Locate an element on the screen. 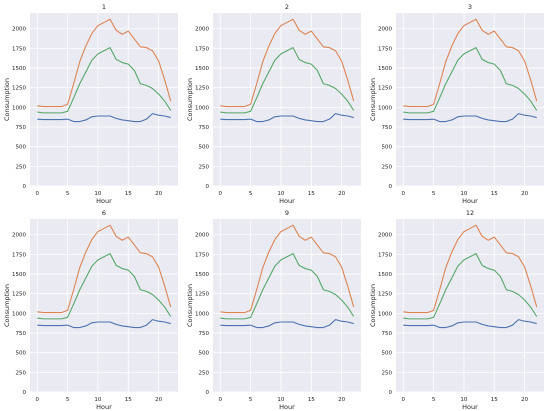 Image resolution: width=550 pixels, height=411 pixels. subplot-title: 1 is located at coordinates (104, 7).